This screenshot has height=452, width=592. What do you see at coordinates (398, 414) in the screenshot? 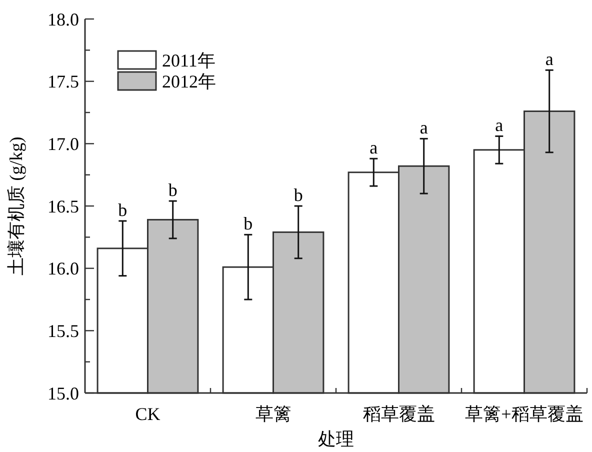
I see `x-tick-label: 稻草覆盖` at bounding box center [398, 414].